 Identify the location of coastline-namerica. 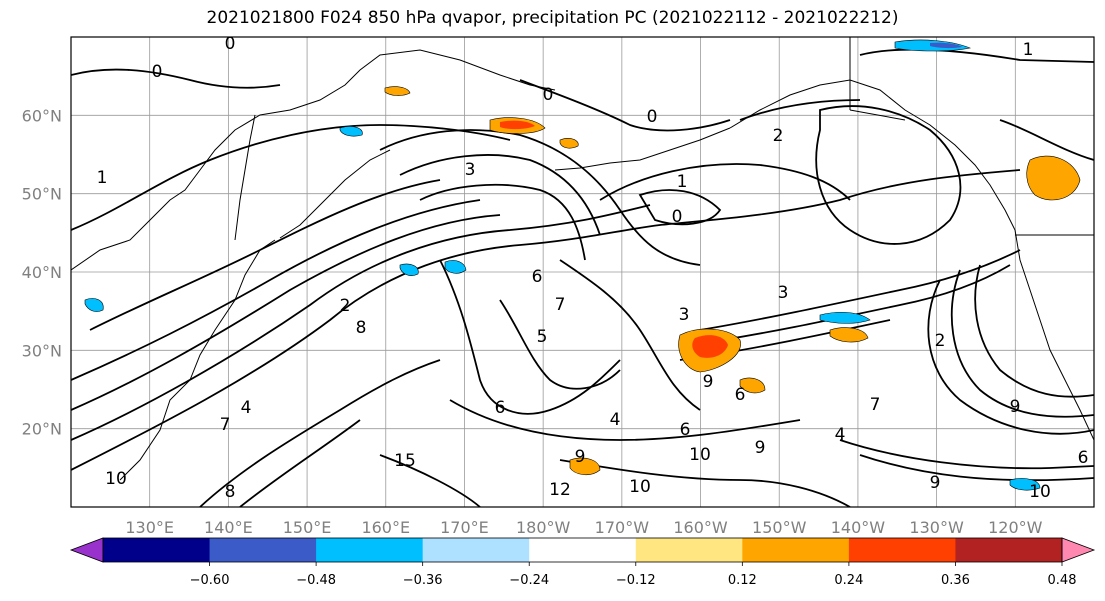
(1054, 335).